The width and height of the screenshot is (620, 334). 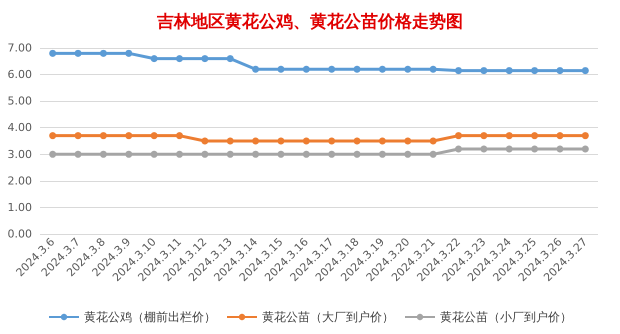 I want to click on y-tick-label: 0.00, so click(x=20, y=234).